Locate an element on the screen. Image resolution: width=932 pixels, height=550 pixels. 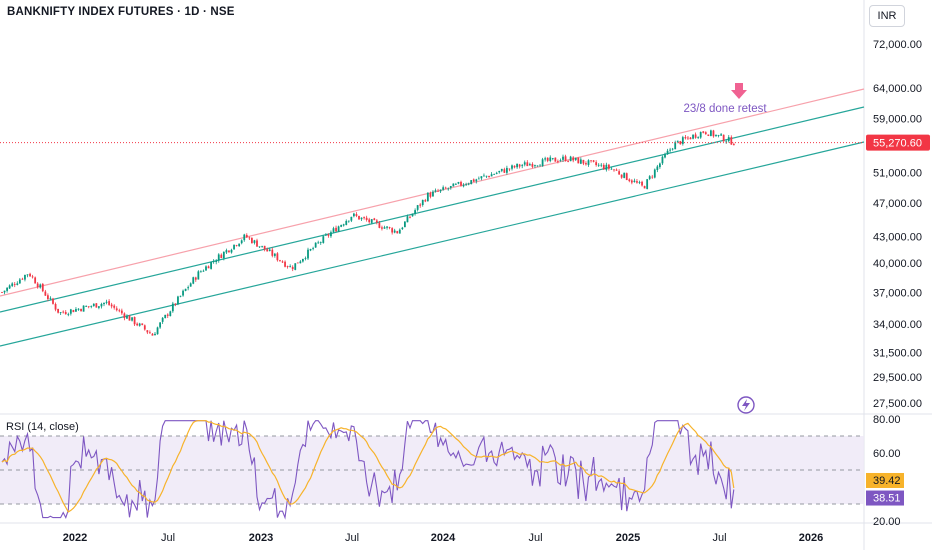
time-tick-label: 2022 is located at coordinates (75, 538).